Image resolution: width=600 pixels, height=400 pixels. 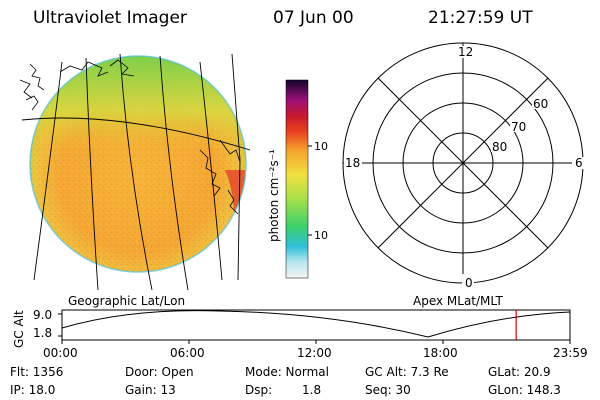 I want to click on colorbar: 100 10 photon cm⁻²s⁻¹, so click(x=297, y=179).